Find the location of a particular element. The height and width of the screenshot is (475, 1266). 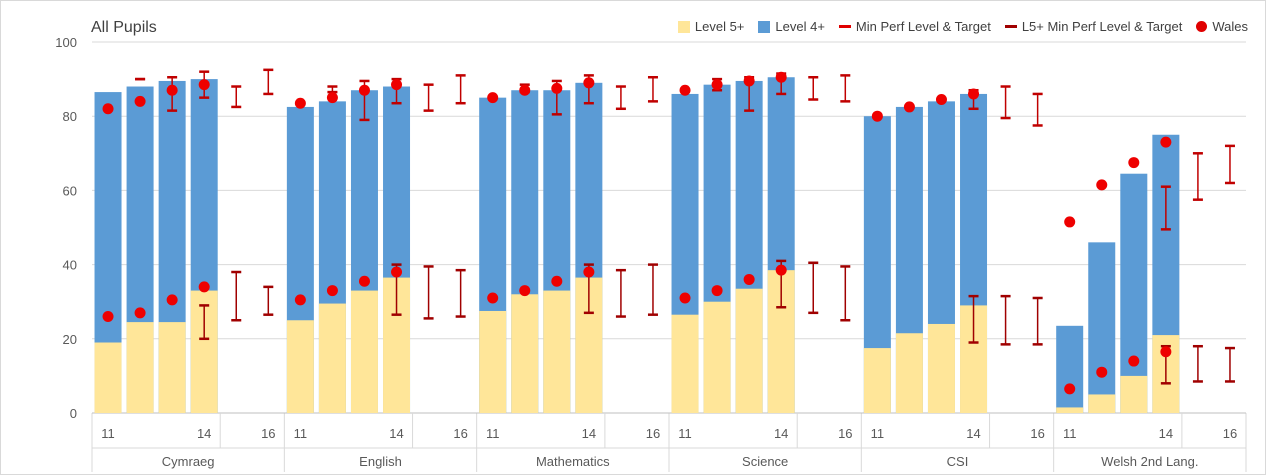

y-tick-label: 60 is located at coordinates (70, 190).